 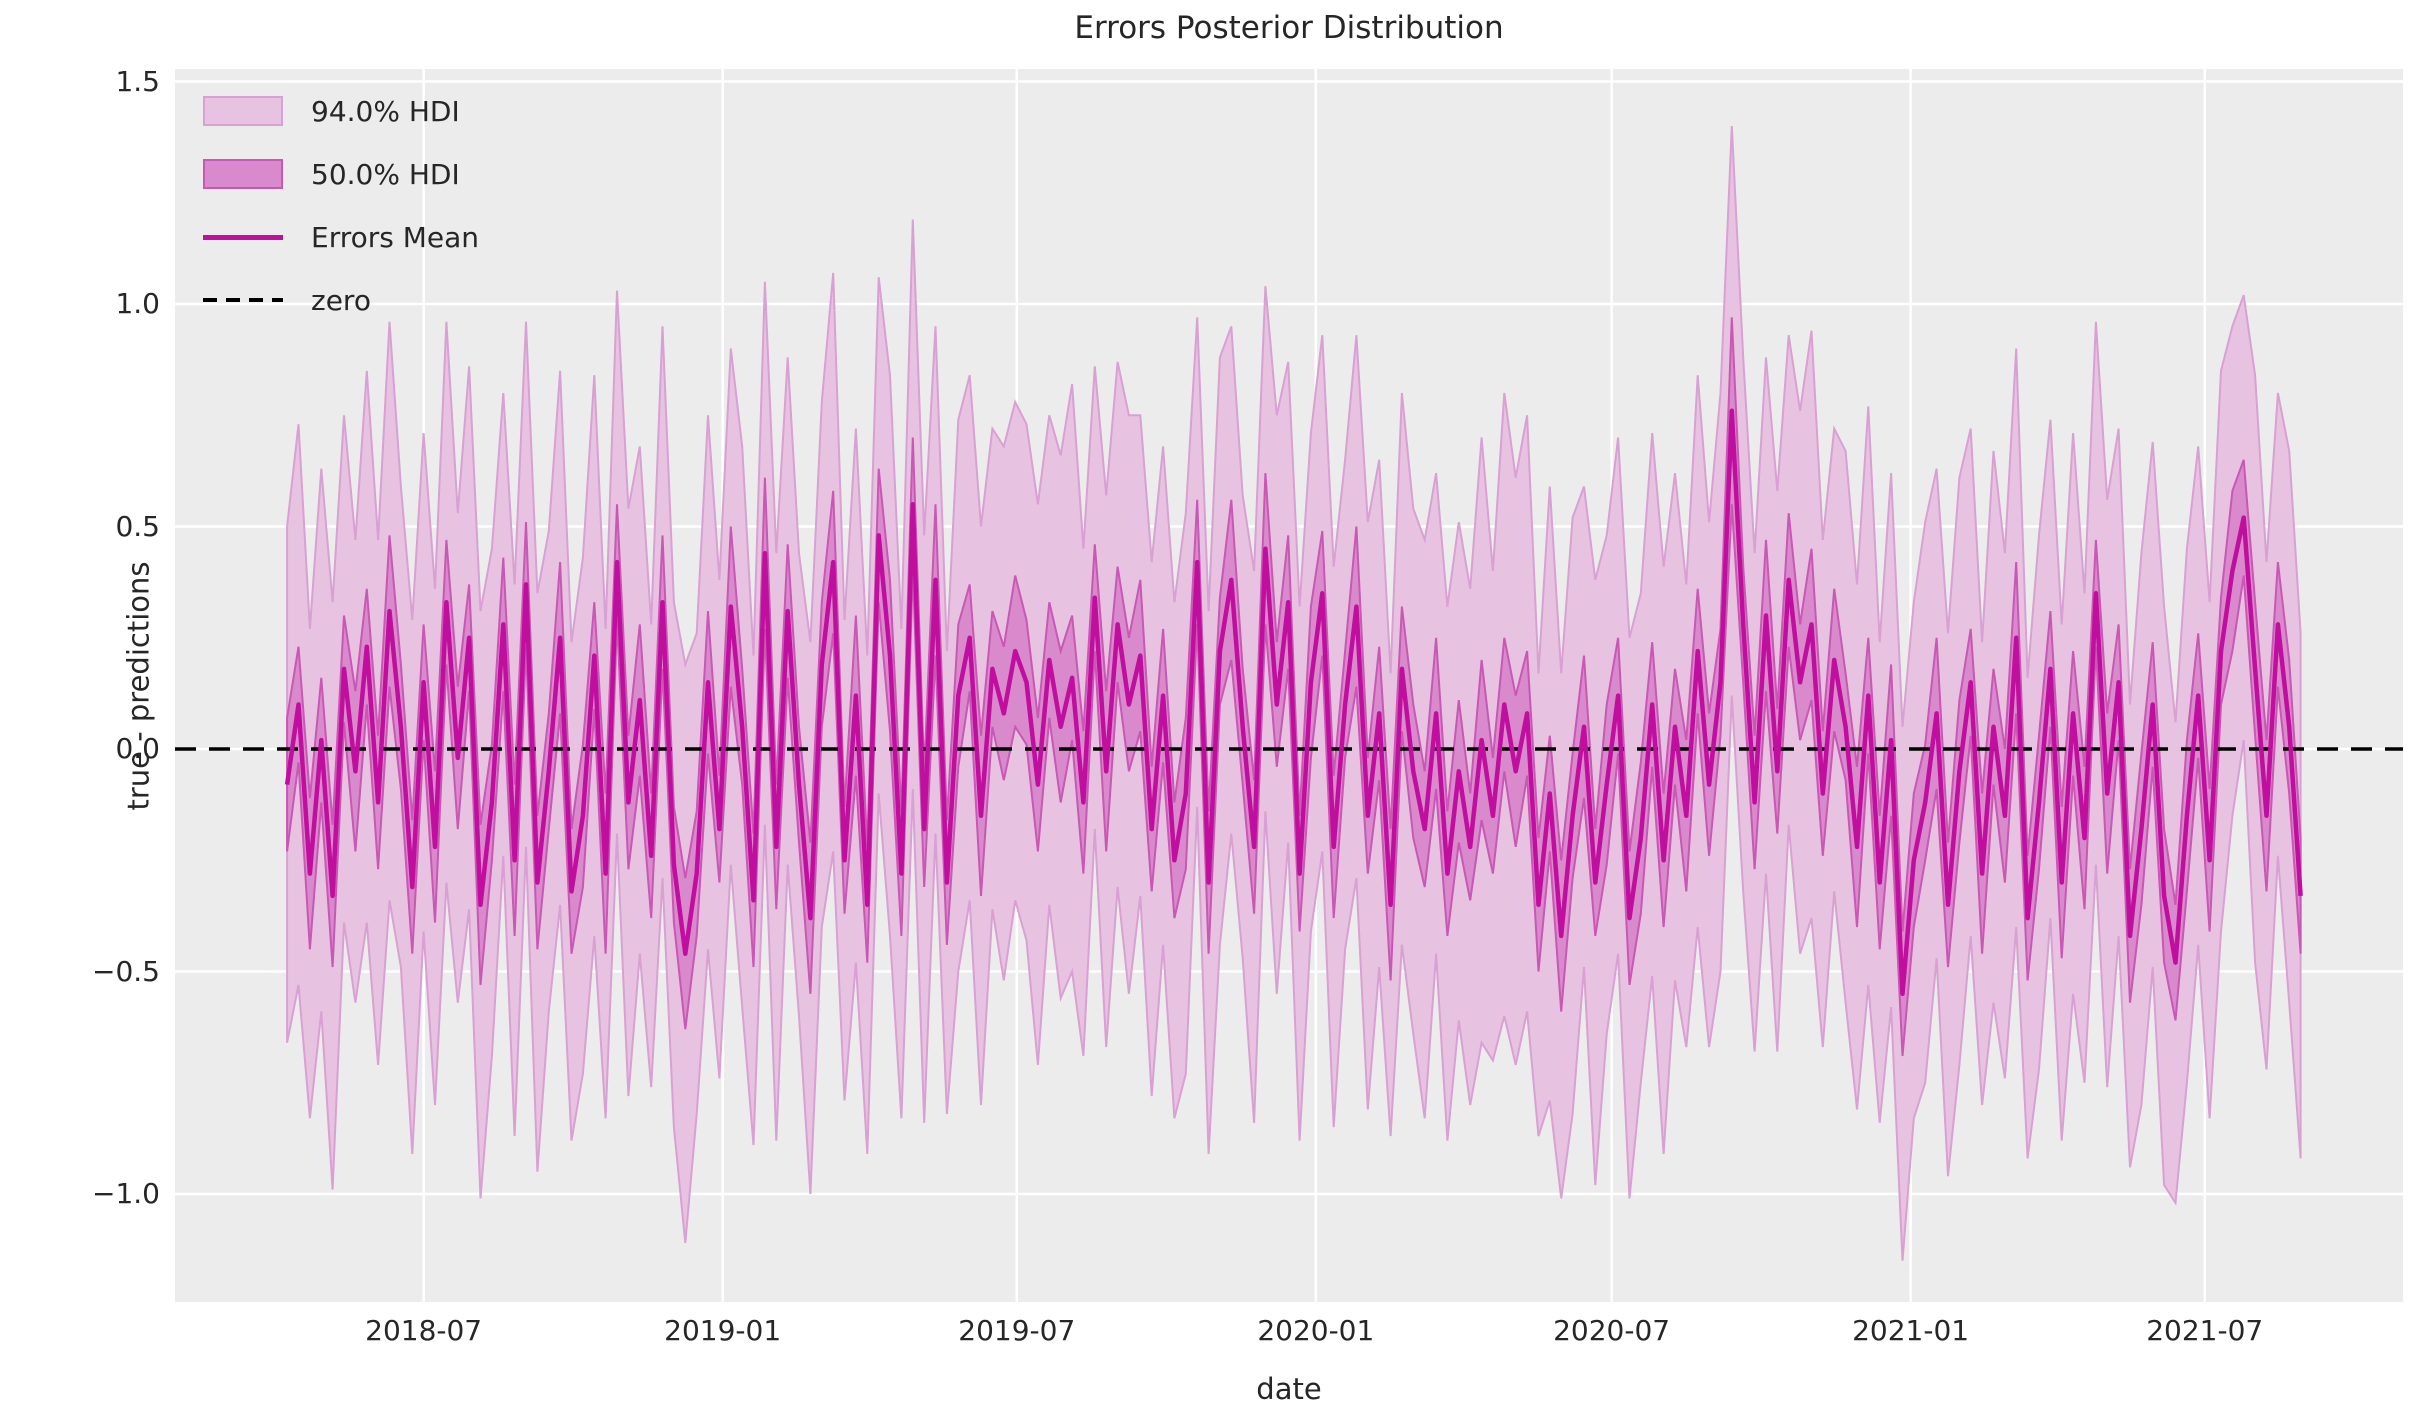 What do you see at coordinates (137, 81) in the screenshot?
I see `y-tick-label: 1.5` at bounding box center [137, 81].